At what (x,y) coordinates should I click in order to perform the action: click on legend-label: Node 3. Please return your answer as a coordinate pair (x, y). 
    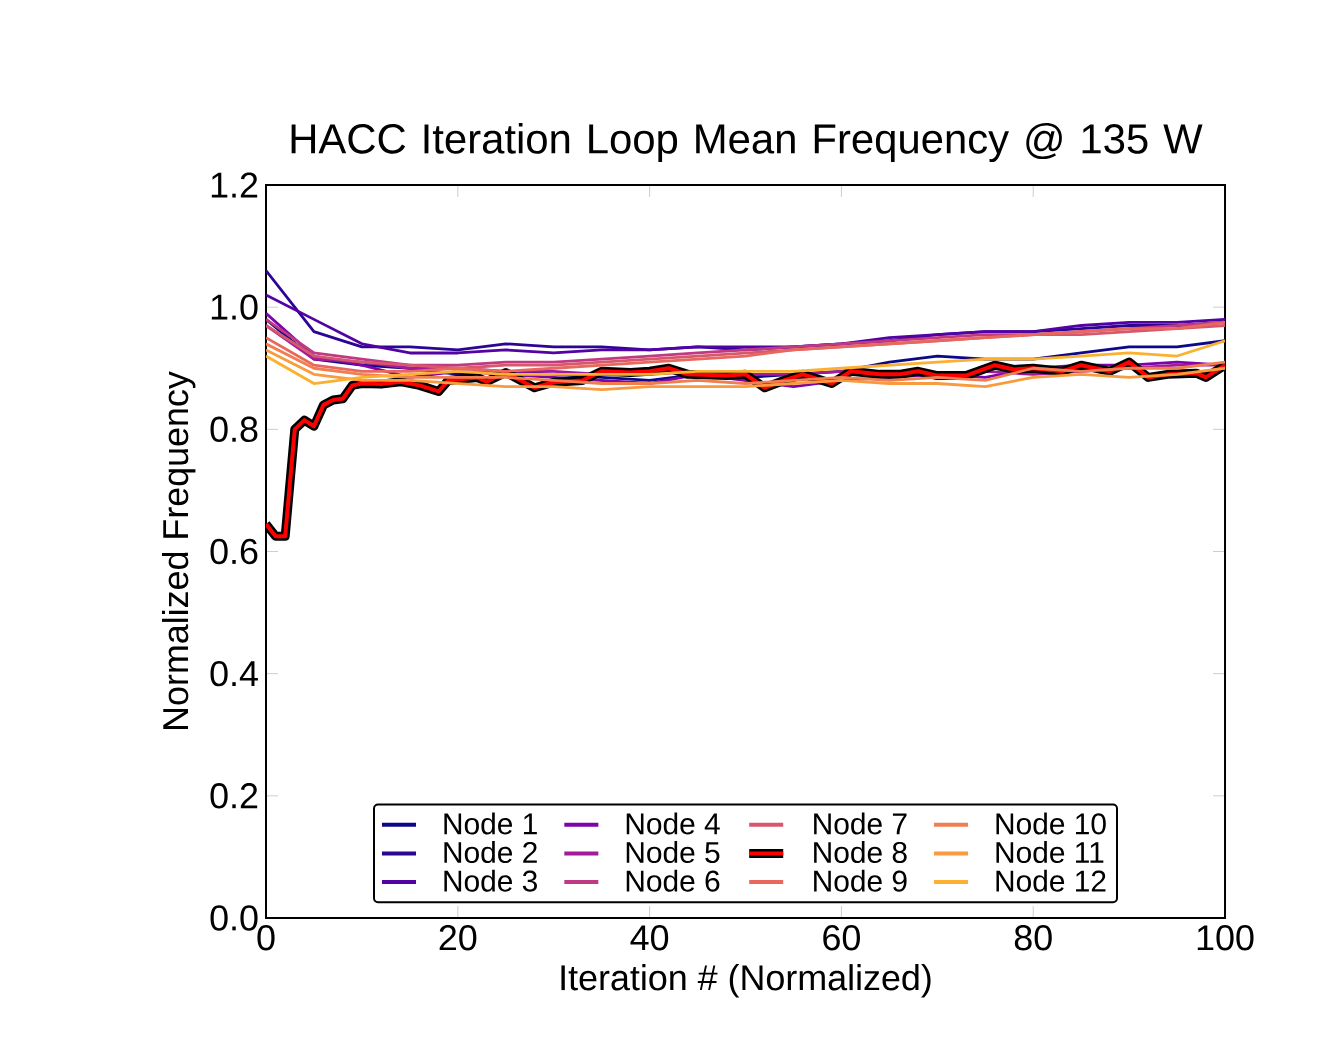
    Looking at the image, I should click on (490, 880).